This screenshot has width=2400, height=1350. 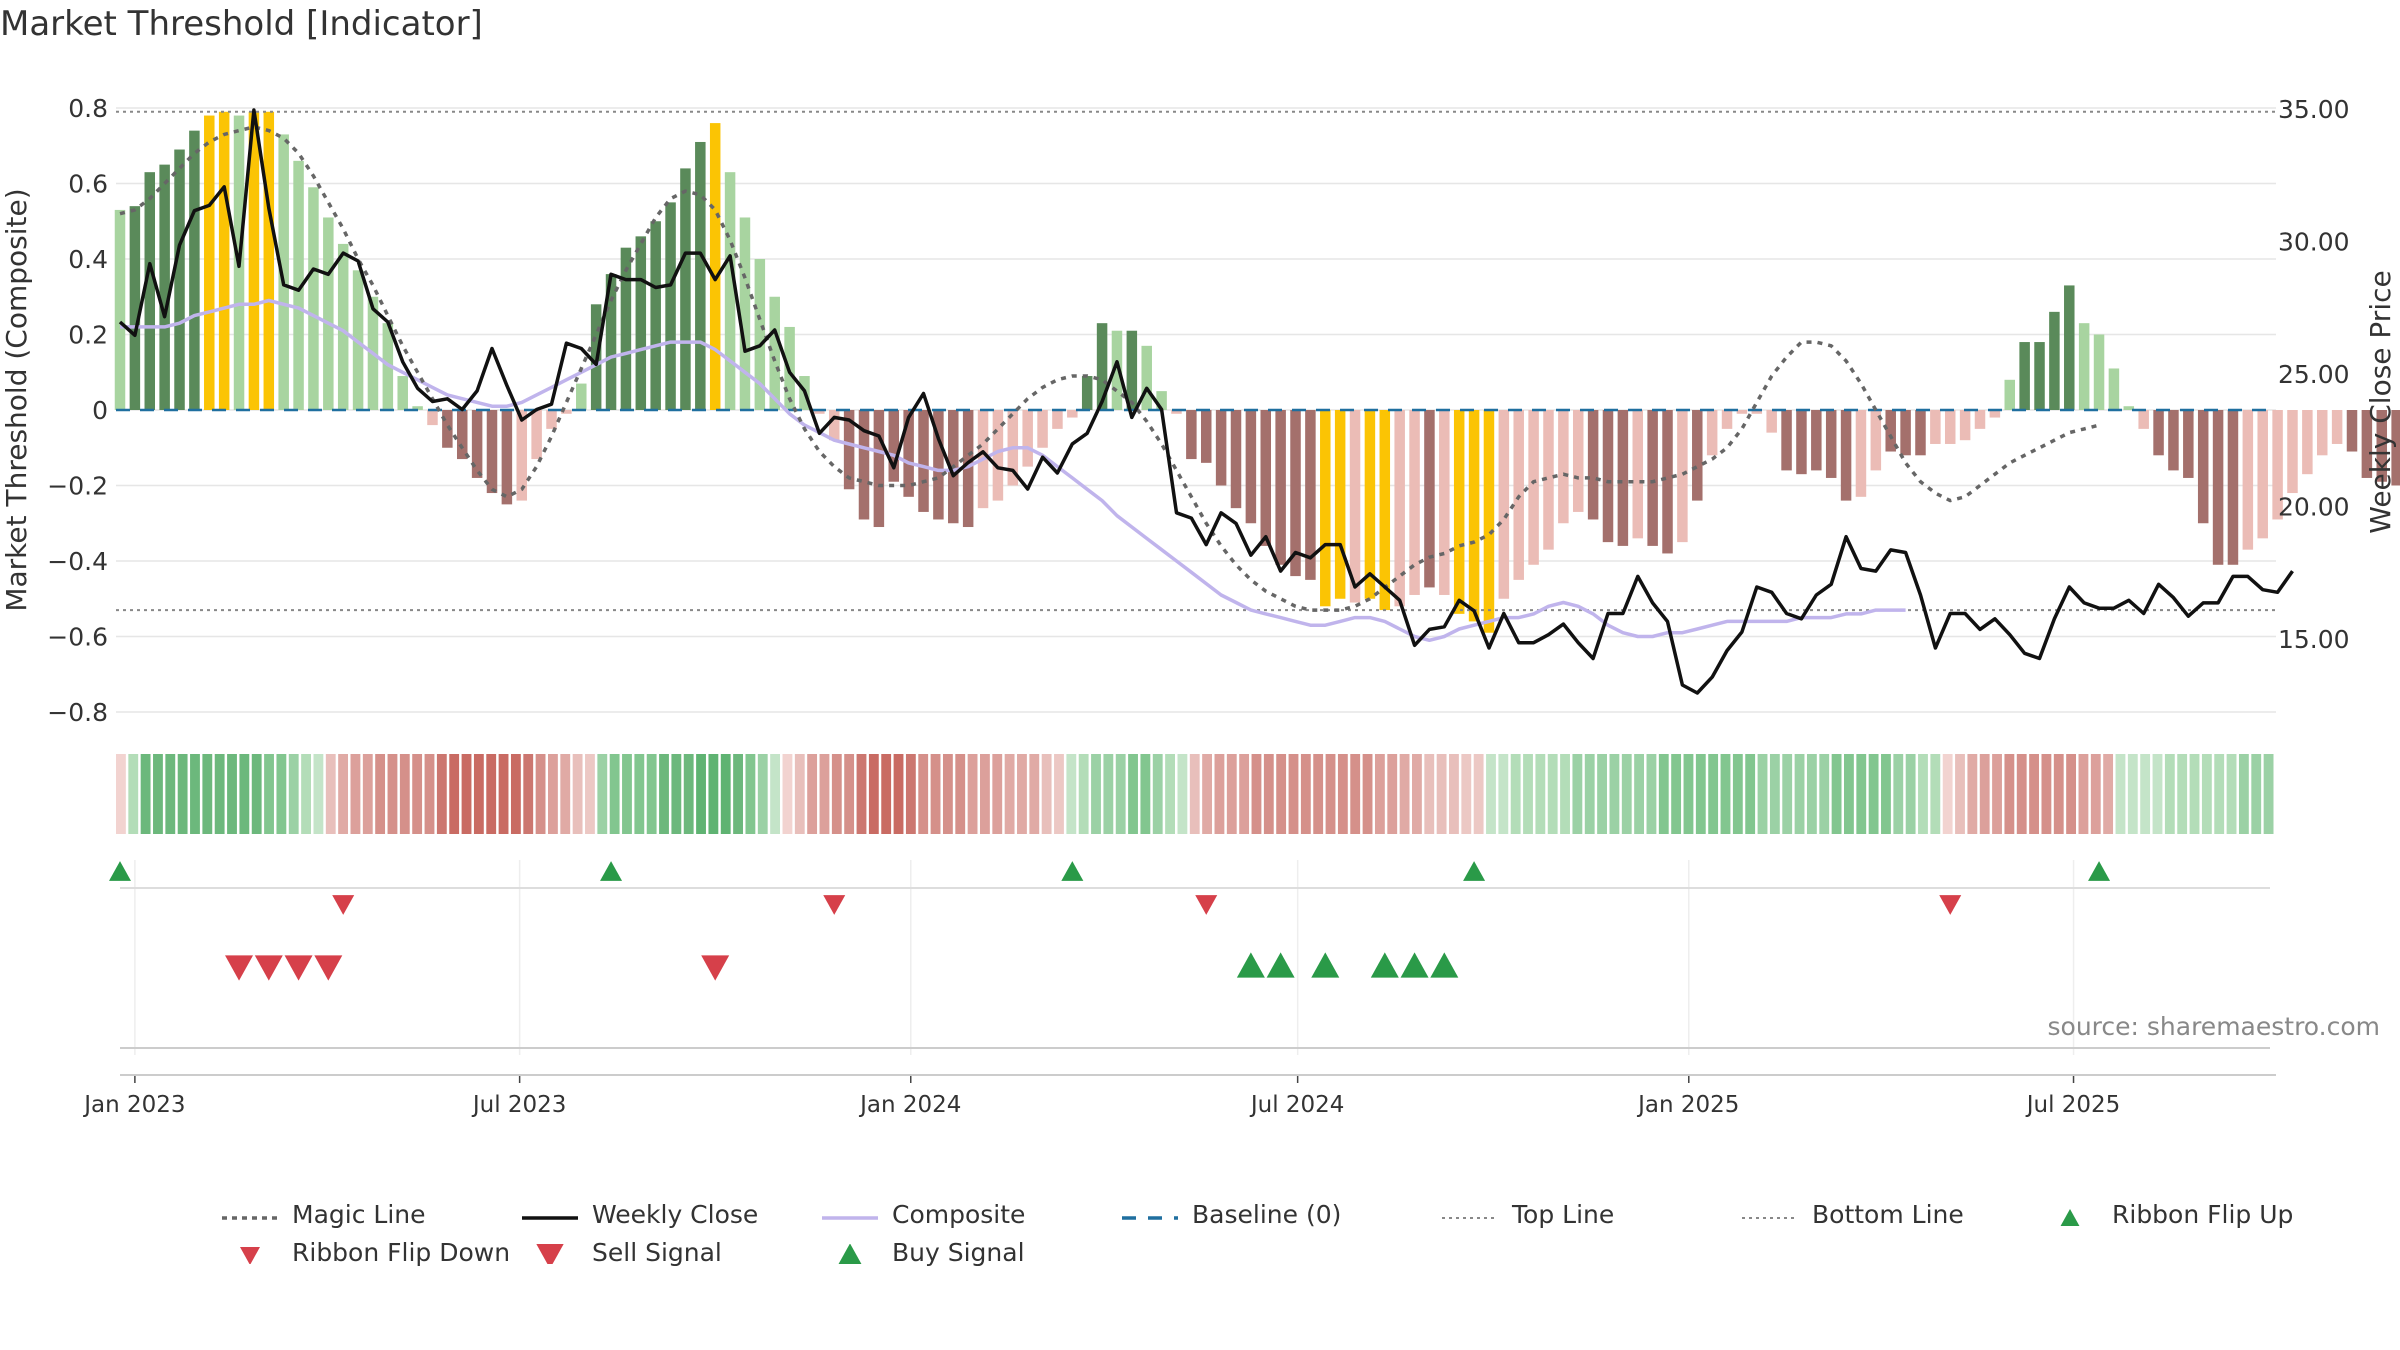 I want to click on legend-label: Ribbon Flip Down, so click(x=401, y=1252).